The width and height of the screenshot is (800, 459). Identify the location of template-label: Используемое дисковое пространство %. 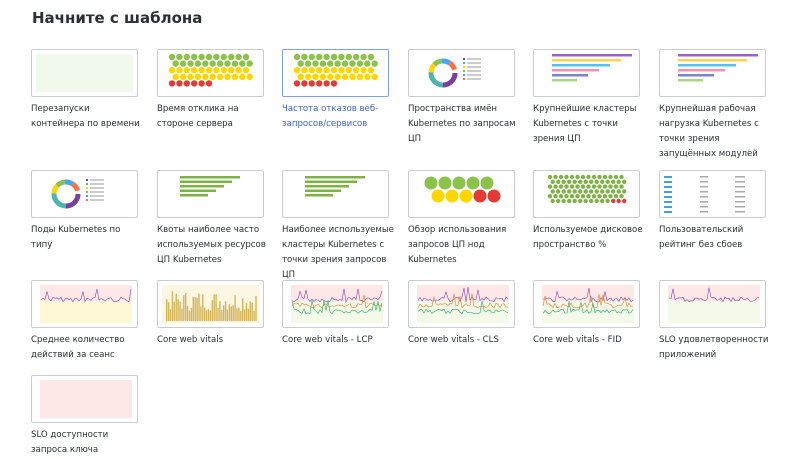
(588, 237).